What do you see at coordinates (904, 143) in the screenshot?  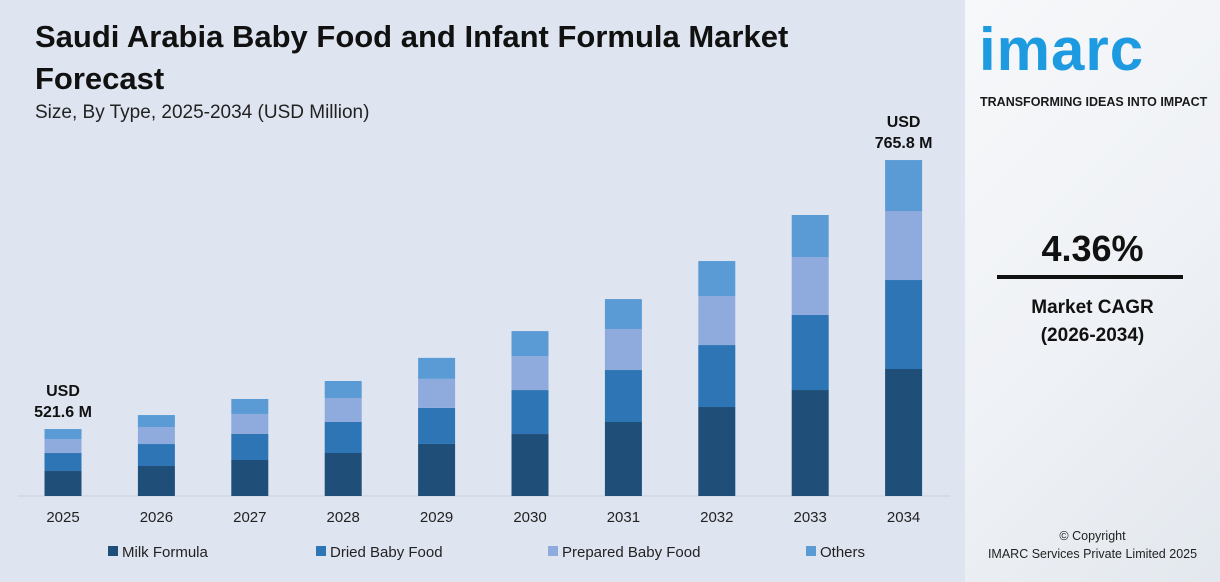 I see `total-annotation-value: 765.8 M` at bounding box center [904, 143].